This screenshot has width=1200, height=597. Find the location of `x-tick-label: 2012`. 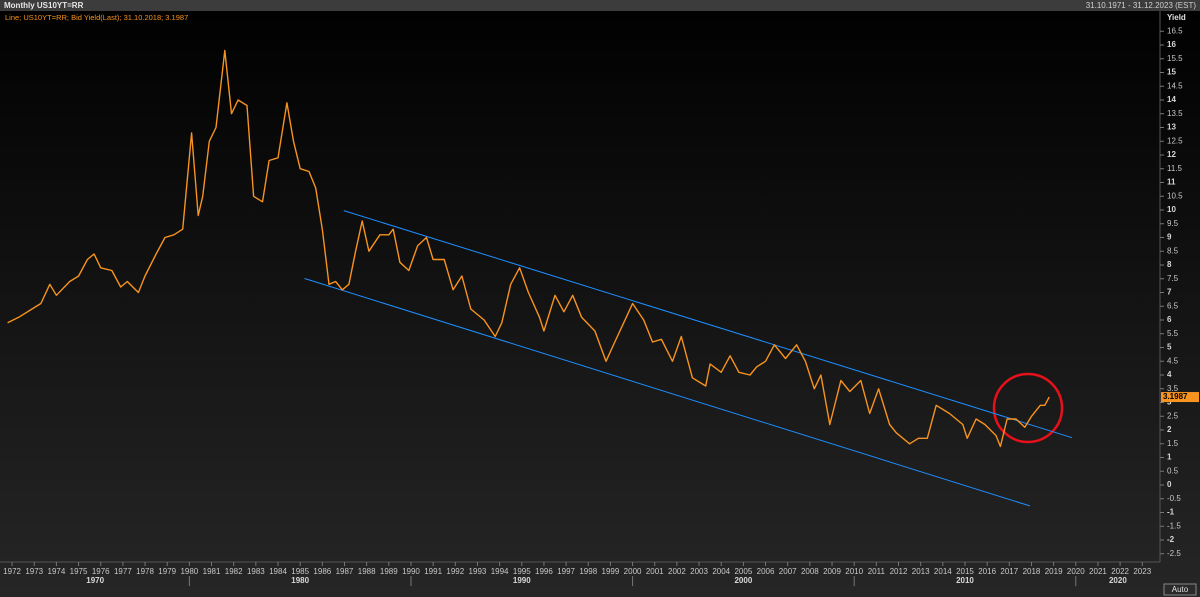

x-tick-label: 2012 is located at coordinates (899, 571).